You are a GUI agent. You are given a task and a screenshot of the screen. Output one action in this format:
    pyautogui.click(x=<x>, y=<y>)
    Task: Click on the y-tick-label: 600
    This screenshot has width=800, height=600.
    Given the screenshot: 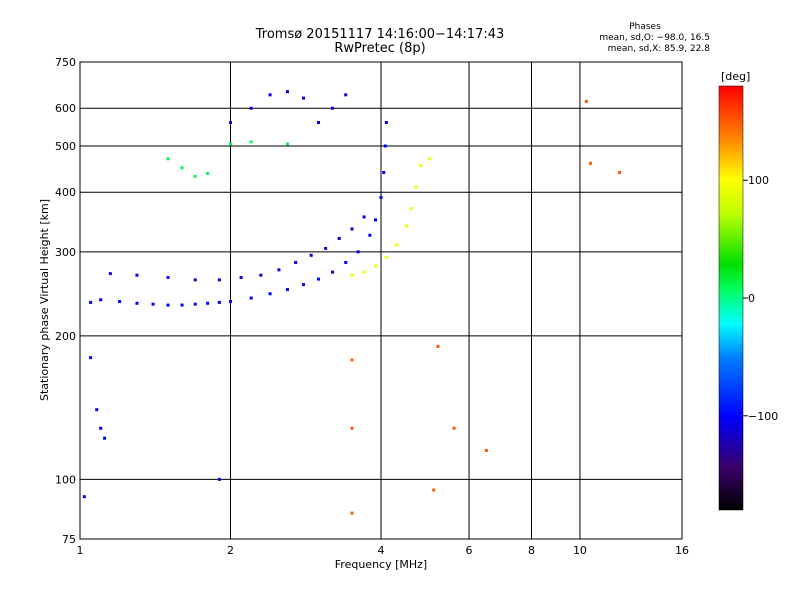 What is the action you would take?
    pyautogui.click(x=65, y=108)
    